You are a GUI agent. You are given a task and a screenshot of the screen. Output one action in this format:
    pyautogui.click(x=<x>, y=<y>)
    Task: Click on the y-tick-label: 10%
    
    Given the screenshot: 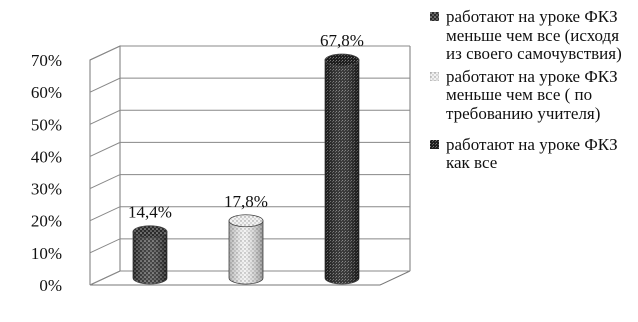 What is the action you would take?
    pyautogui.click(x=46, y=253)
    